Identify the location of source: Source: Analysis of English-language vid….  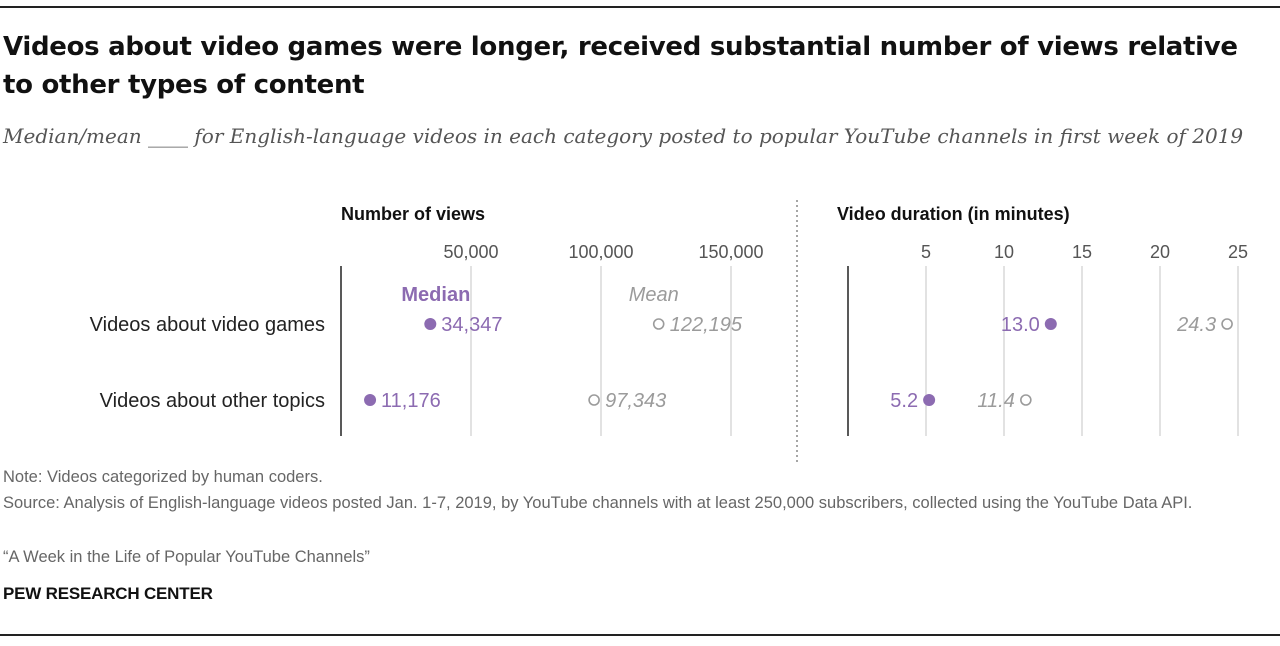
(598, 503).